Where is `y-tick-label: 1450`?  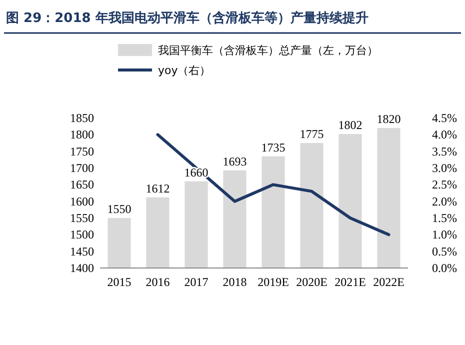 y-tick-label: 1450 is located at coordinates (82, 251).